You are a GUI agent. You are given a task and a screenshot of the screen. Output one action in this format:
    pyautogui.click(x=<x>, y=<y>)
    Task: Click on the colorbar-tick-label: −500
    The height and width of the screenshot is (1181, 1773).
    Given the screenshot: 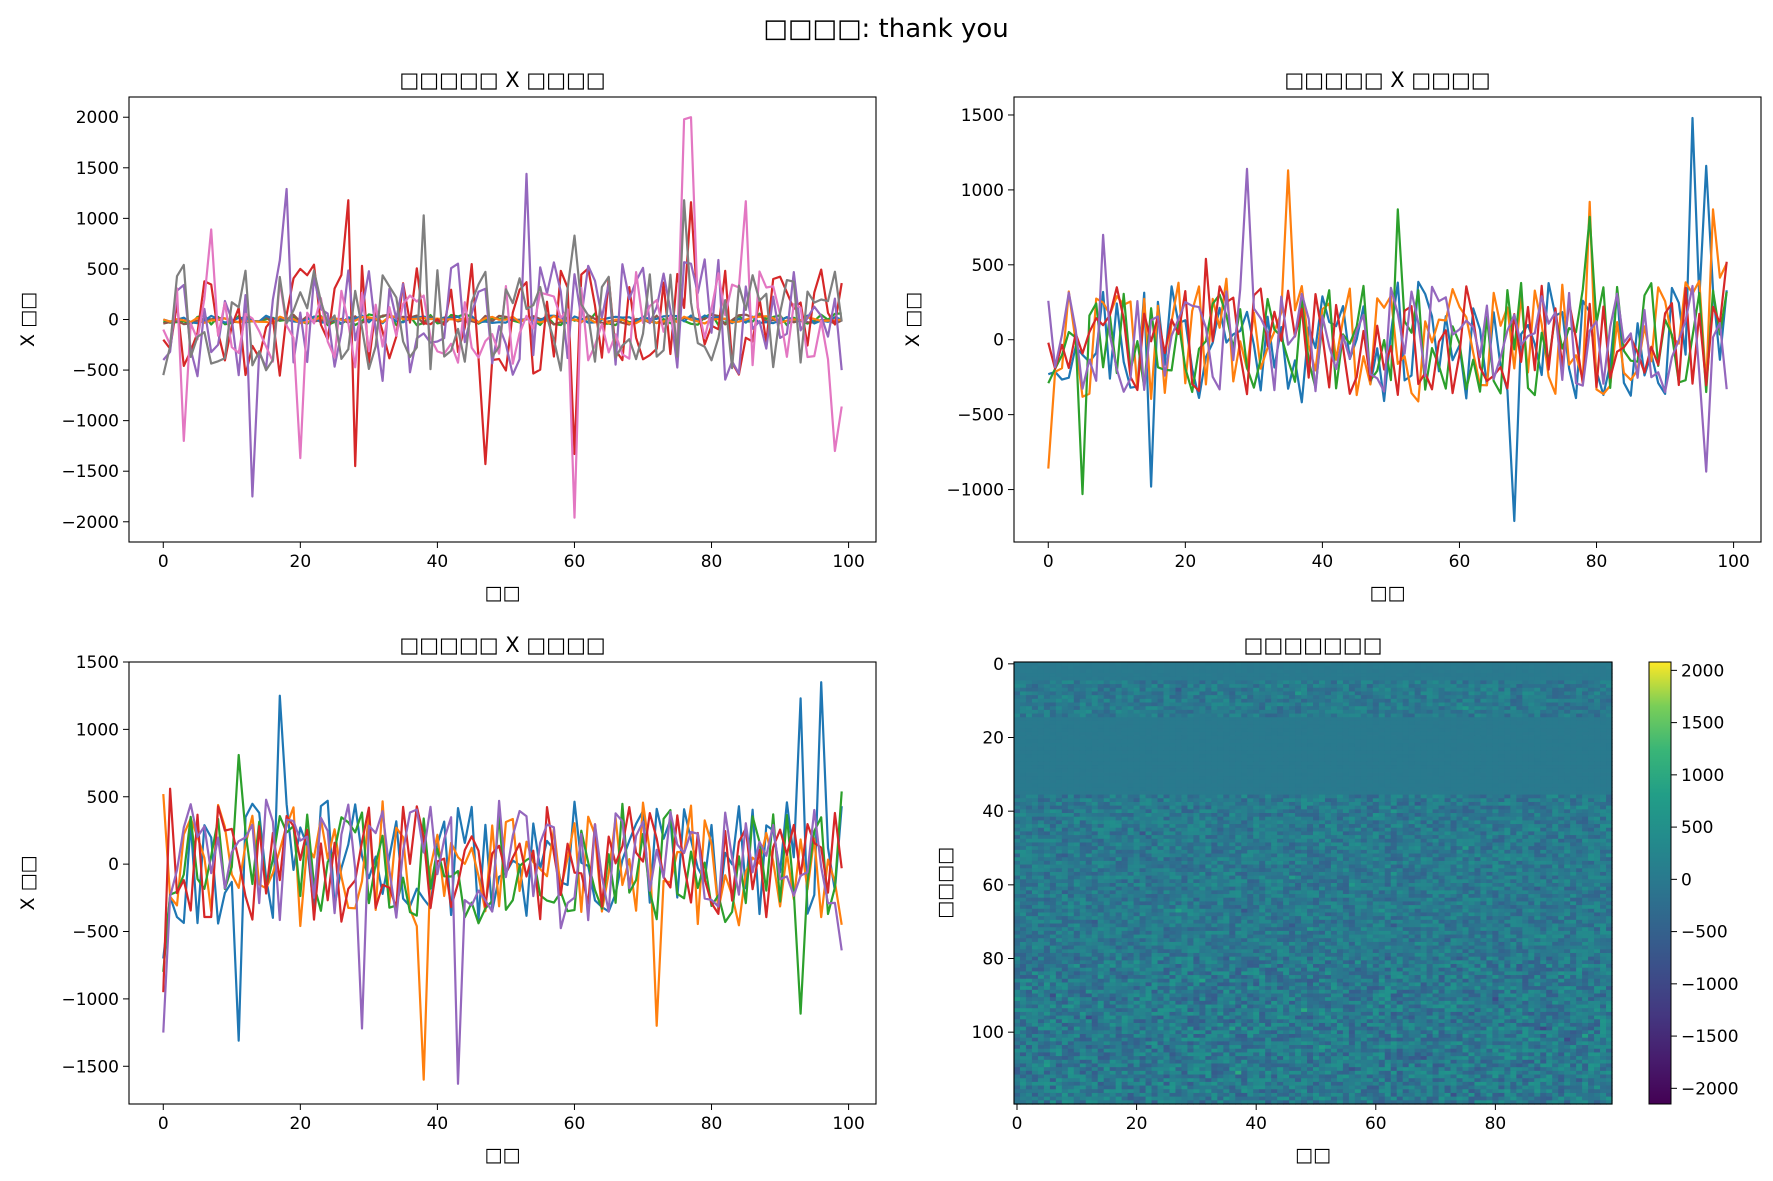 What is the action you would take?
    pyautogui.click(x=1704, y=933)
    